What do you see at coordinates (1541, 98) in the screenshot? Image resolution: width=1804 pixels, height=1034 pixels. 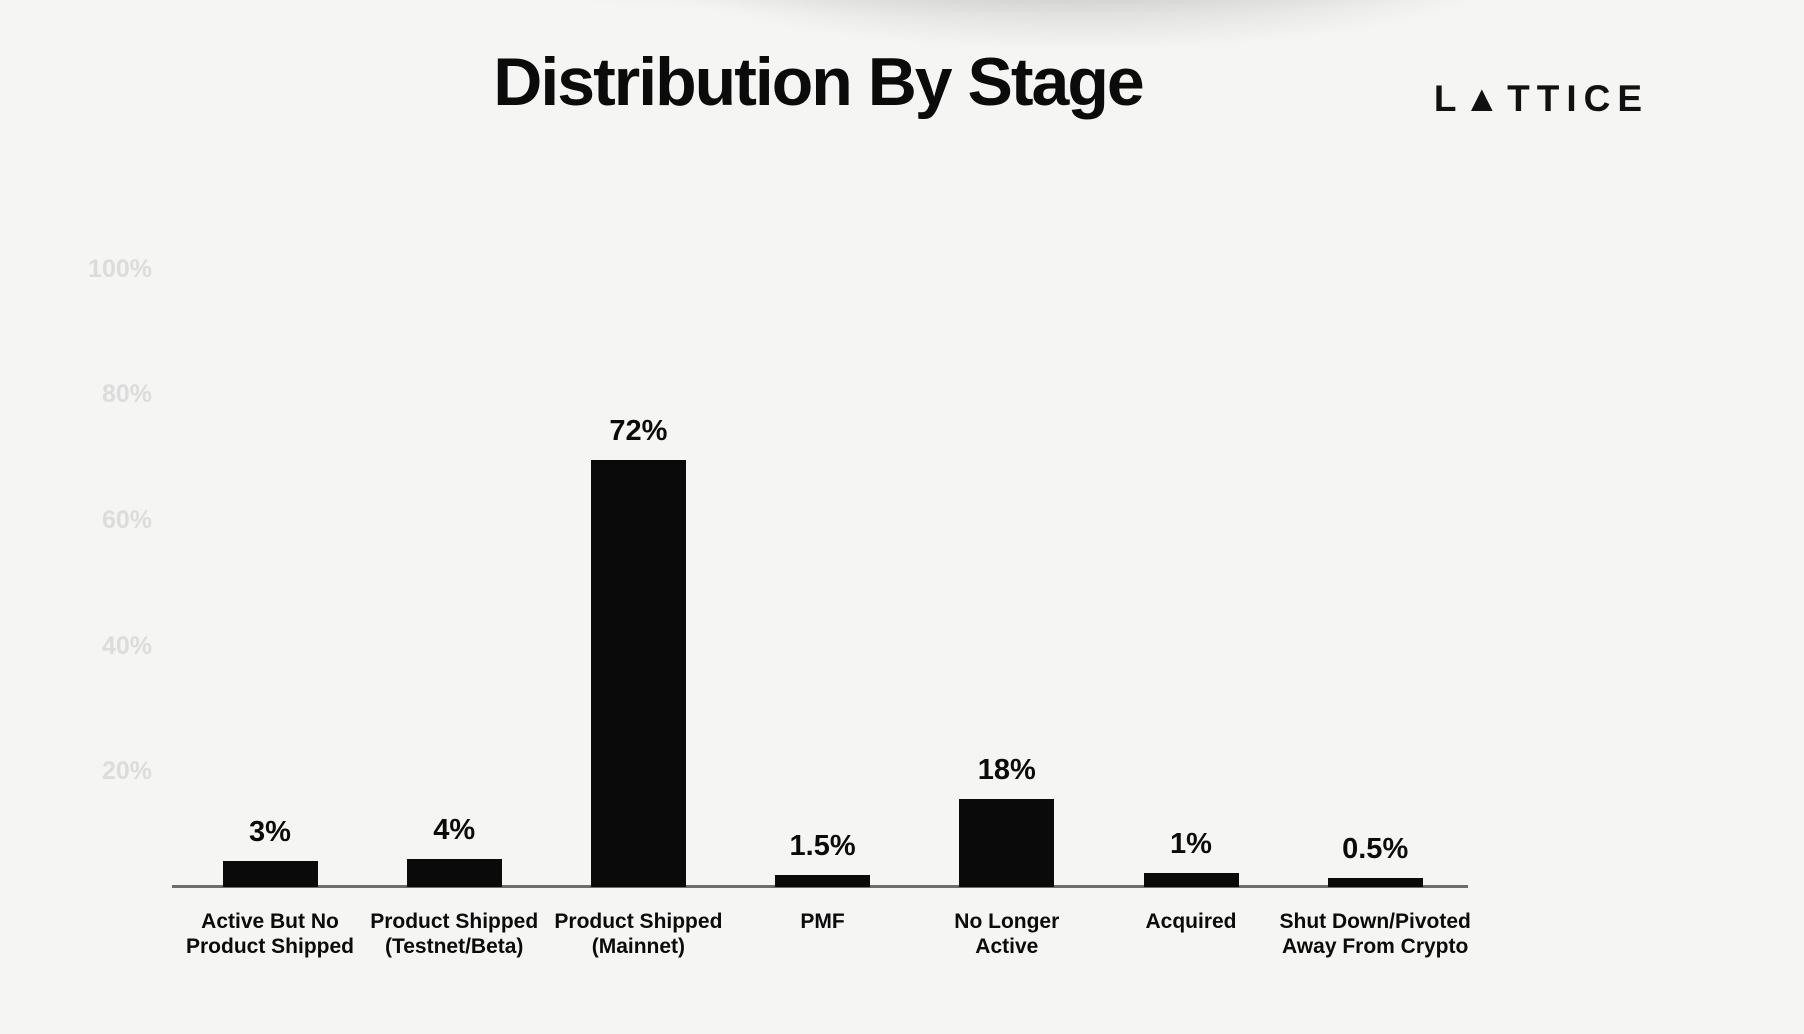 I see `lattice-logo: L▲TTICE` at bounding box center [1541, 98].